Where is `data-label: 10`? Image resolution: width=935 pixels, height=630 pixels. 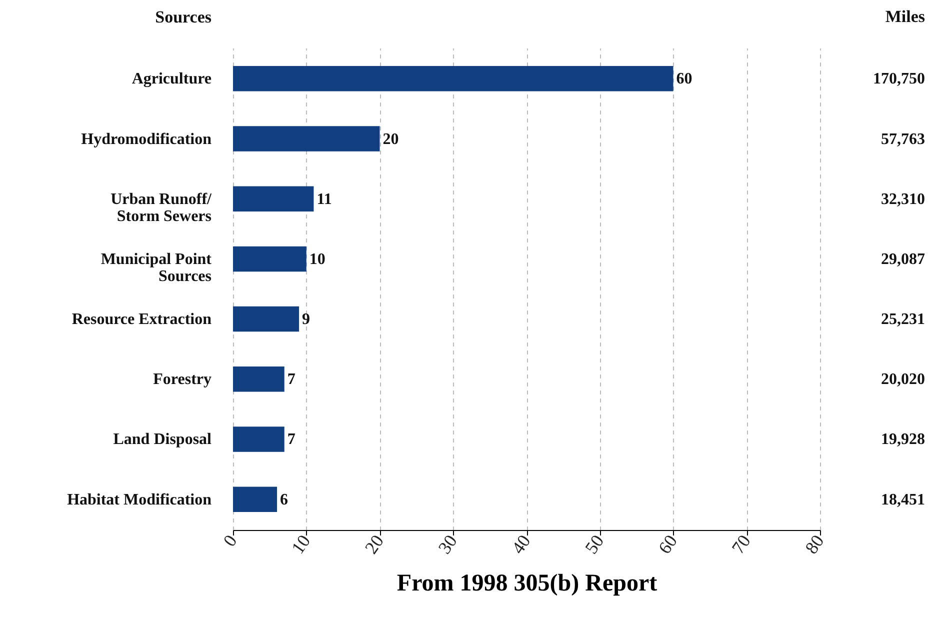
data-label: 10 is located at coordinates (317, 259).